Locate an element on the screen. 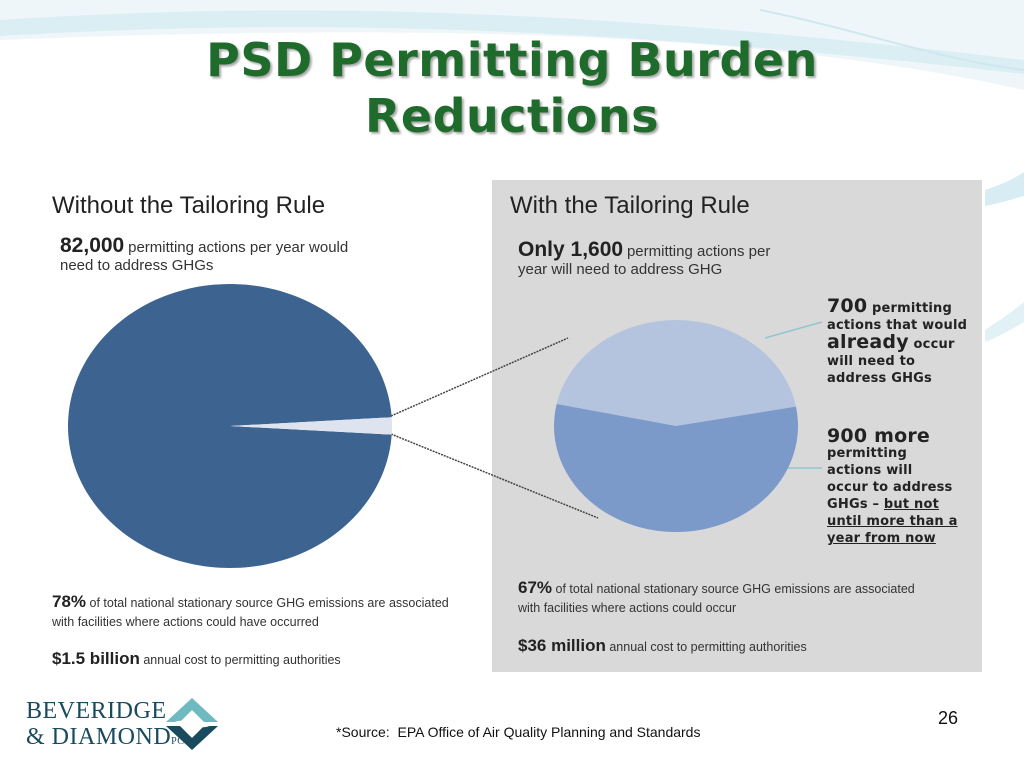 The height and width of the screenshot is (768, 1024). logo-line-2-text: & DIAMOND is located at coordinates (99, 737).